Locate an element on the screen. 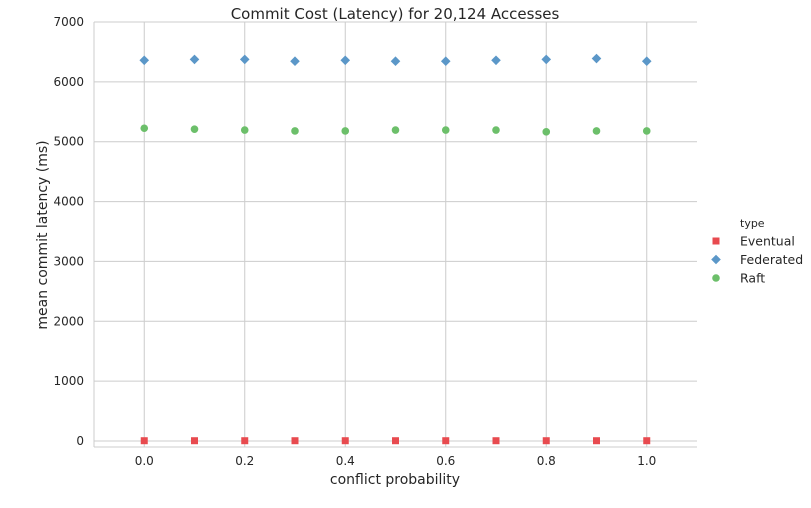 This screenshot has width=811, height=508. legend-label-eventual: Eventual is located at coordinates (767, 241).